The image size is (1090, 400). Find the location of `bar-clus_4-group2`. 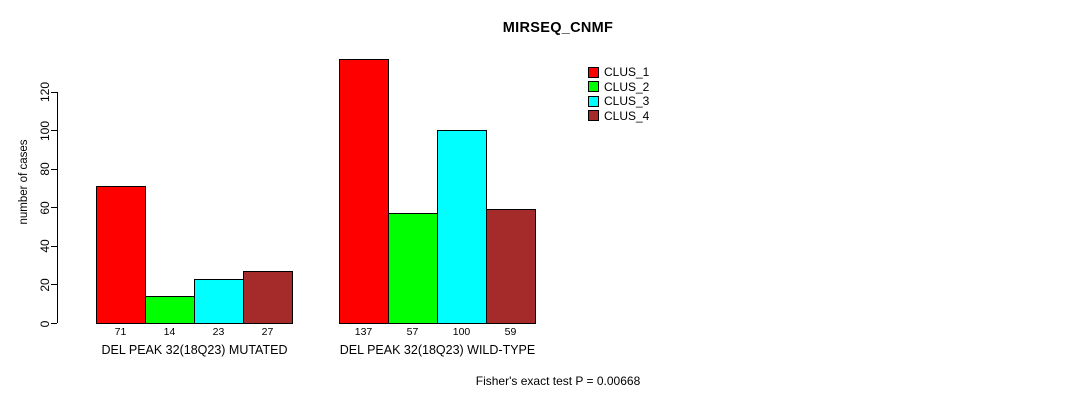

bar-clus_4-group2 is located at coordinates (511, 266).